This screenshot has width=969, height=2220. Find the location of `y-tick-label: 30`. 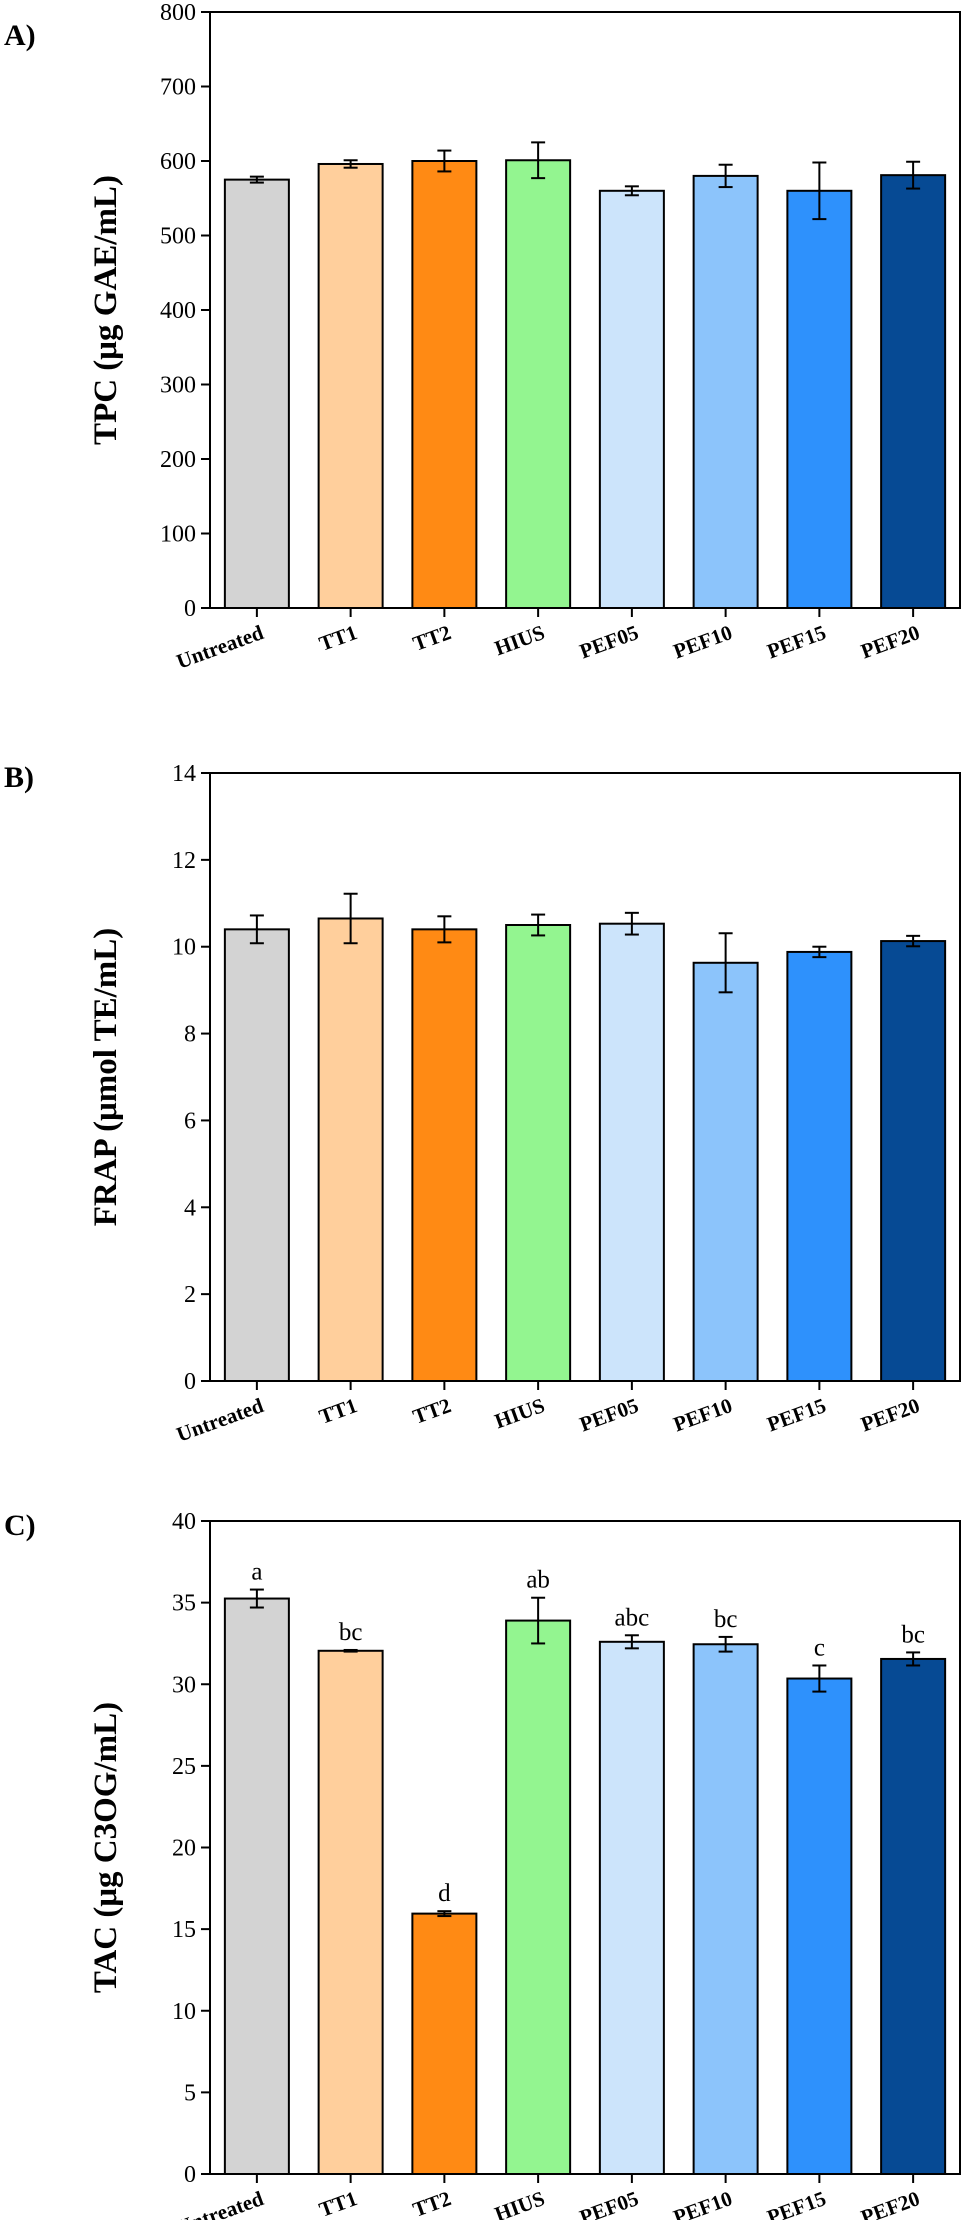

y-tick-label: 30 is located at coordinates (184, 1685).